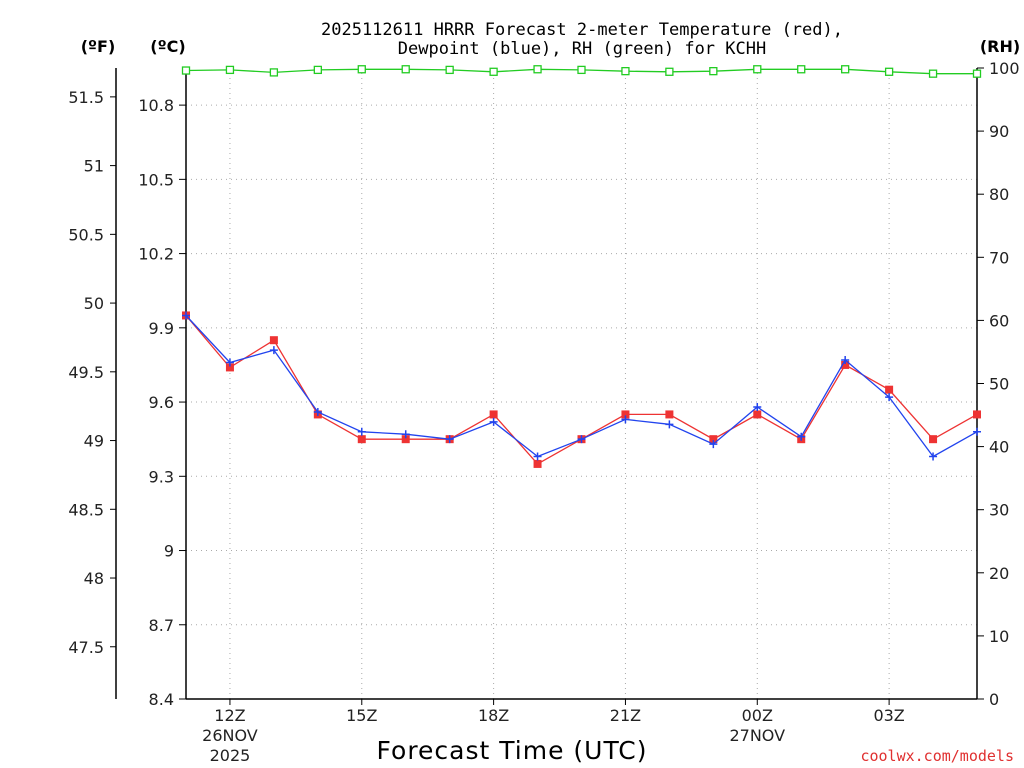 Image resolution: width=1024 pixels, height=768 pixels. What do you see at coordinates (999, 320) in the screenshot?
I see `rh-tick-label: 60` at bounding box center [999, 320].